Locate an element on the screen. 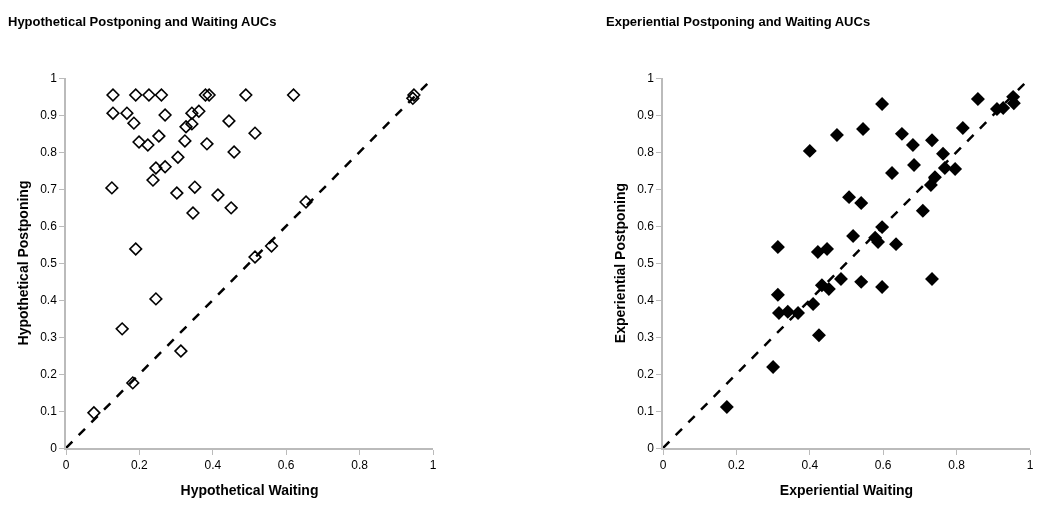  chart-title: Experiential Postponing and Waiting AUCs is located at coordinates (738, 21).